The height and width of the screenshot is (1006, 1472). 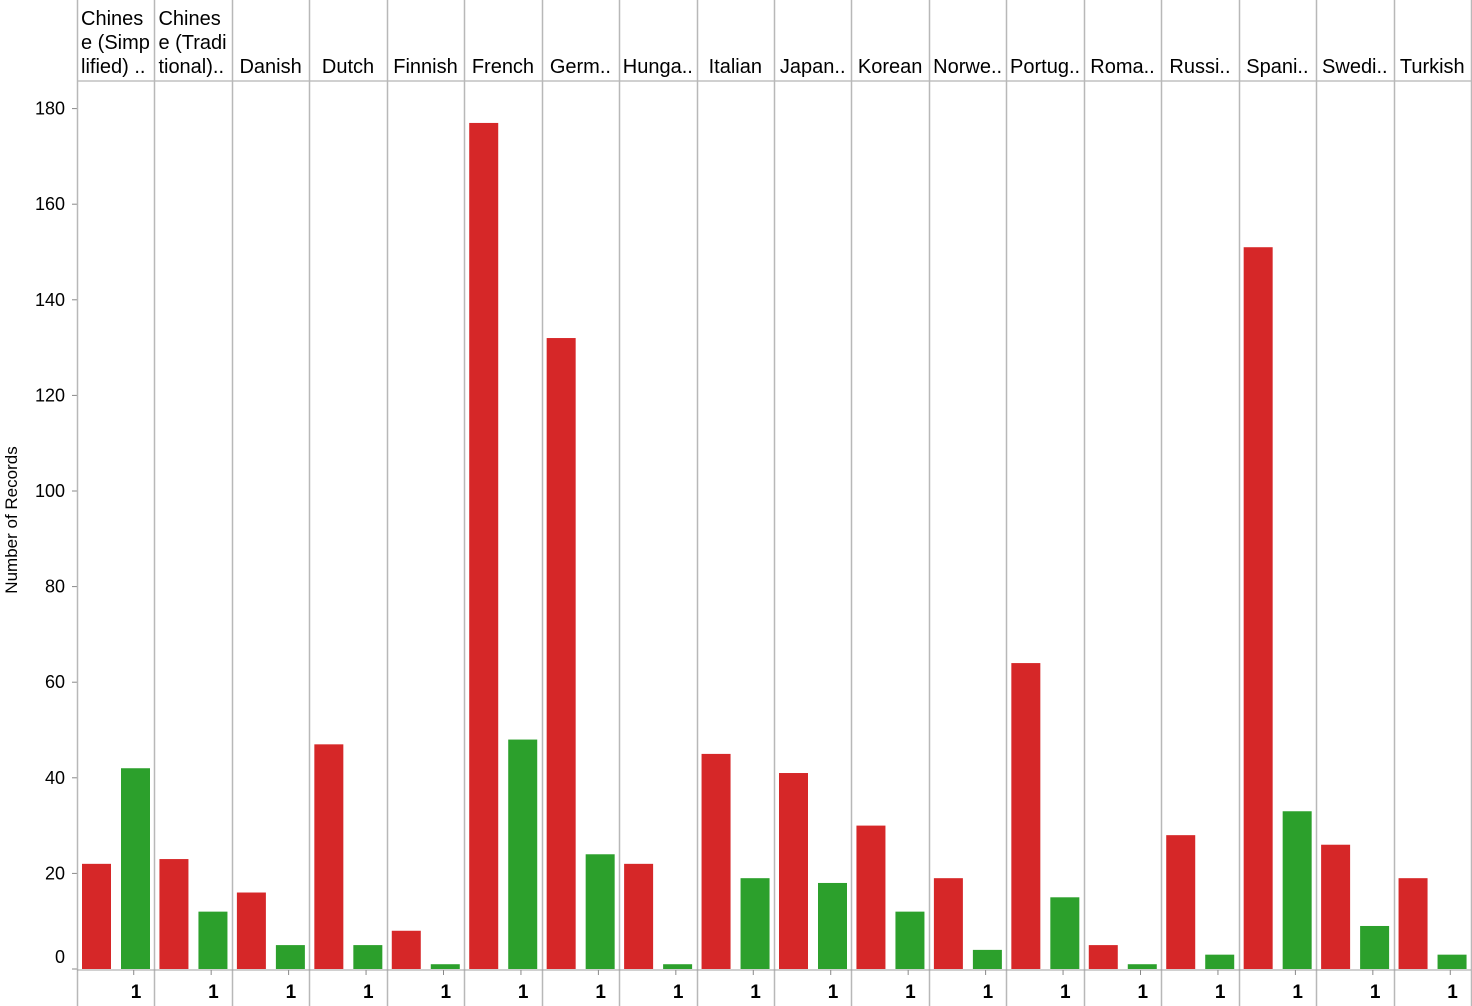 What do you see at coordinates (191, 67) in the screenshot?
I see `column-header-label: tional)..` at bounding box center [191, 67].